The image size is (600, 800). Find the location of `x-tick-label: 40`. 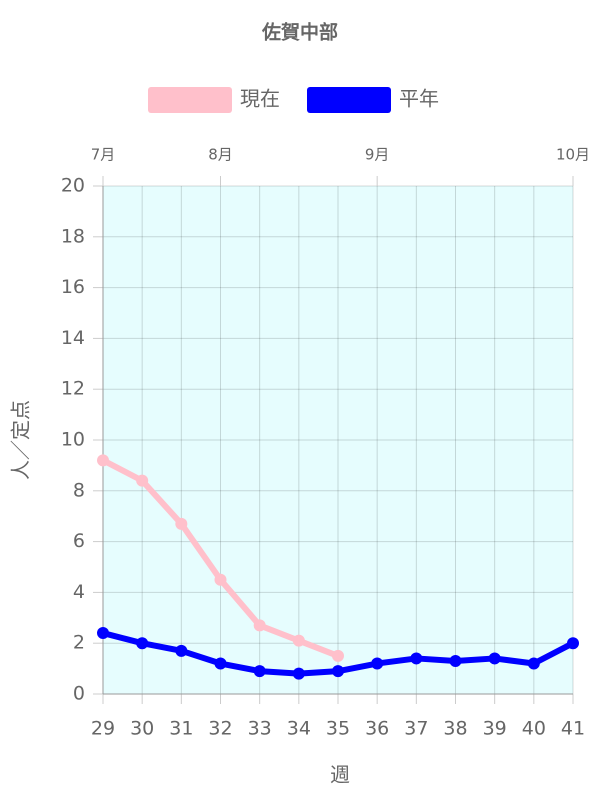

x-tick-label: 40 is located at coordinates (534, 729).